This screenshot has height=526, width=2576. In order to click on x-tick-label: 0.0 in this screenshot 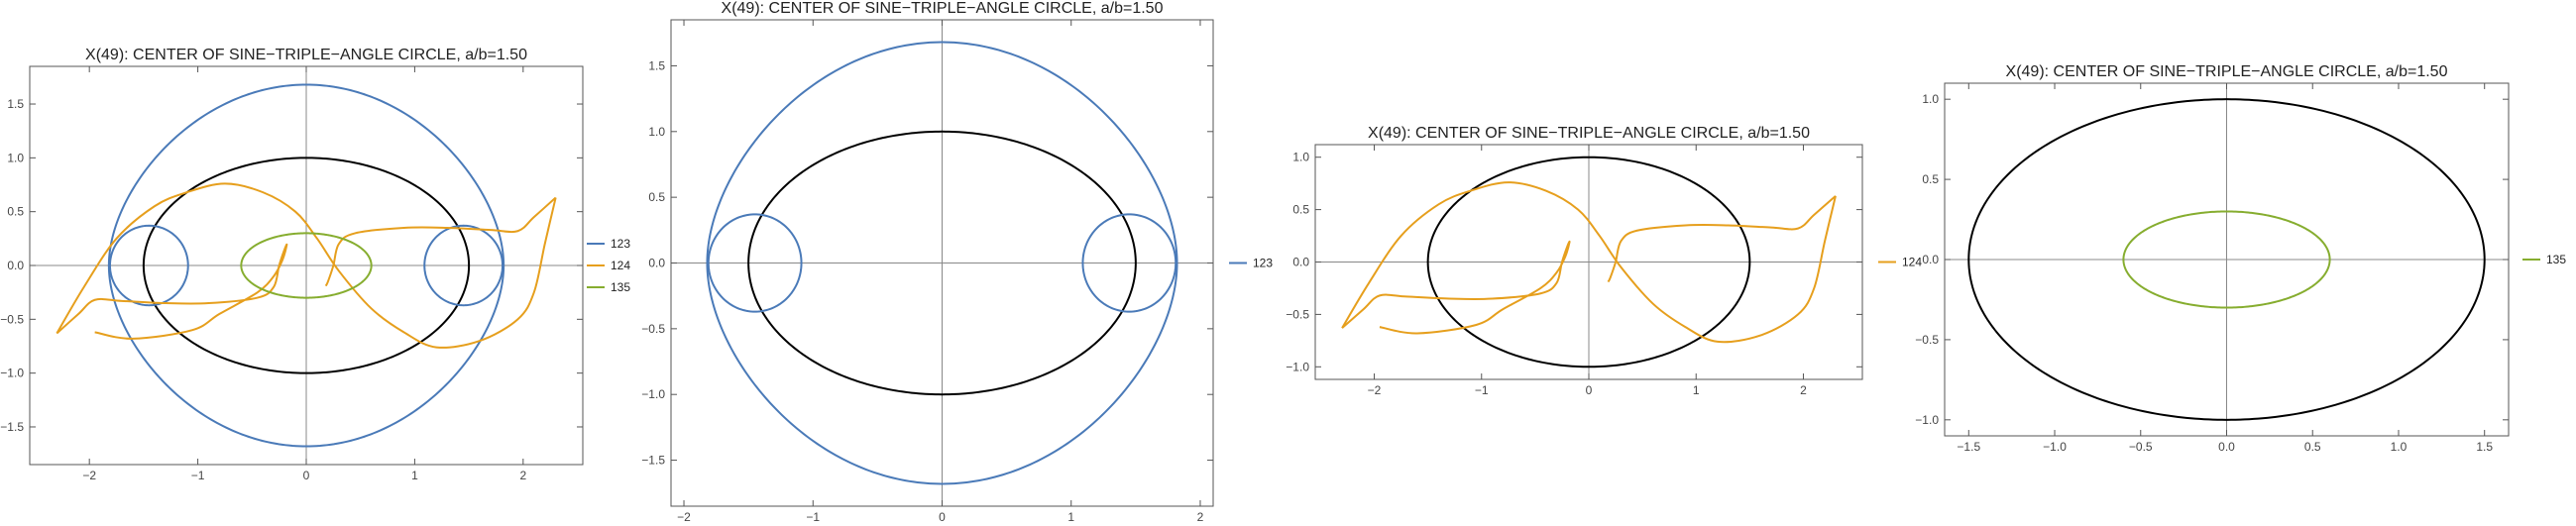, I will do `click(2226, 447)`.